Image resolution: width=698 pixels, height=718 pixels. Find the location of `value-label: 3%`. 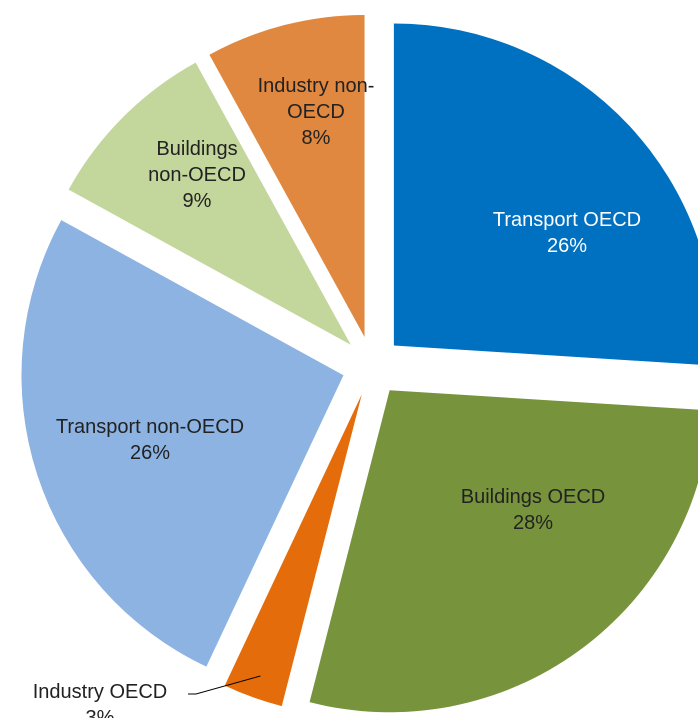

value-label: 3% is located at coordinates (100, 712).